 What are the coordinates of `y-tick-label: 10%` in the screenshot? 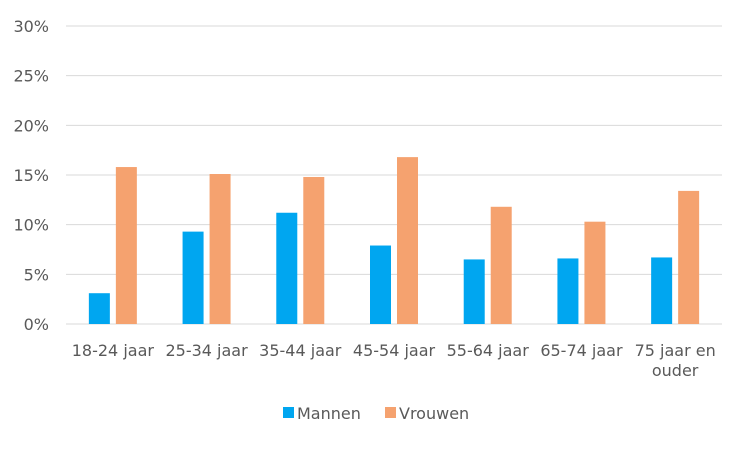 It's located at (31, 225).